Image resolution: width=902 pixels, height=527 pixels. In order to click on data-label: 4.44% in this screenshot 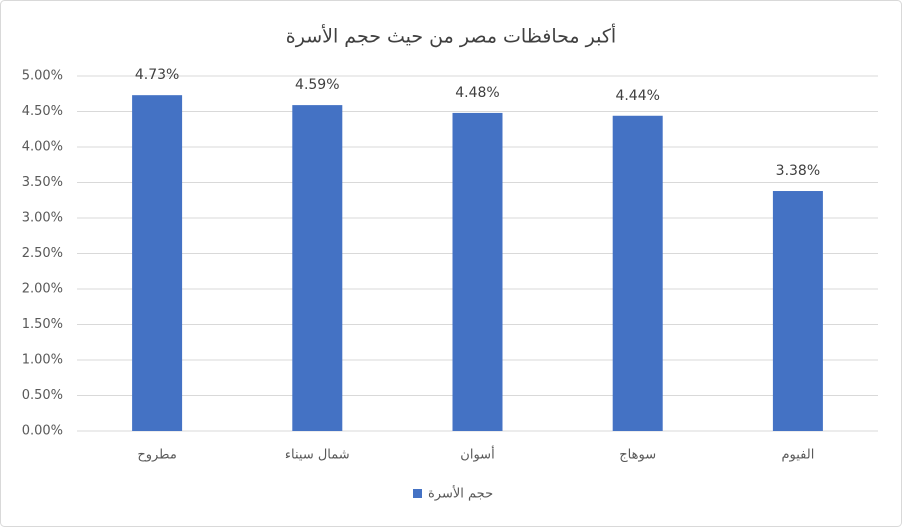, I will do `click(637, 96)`.